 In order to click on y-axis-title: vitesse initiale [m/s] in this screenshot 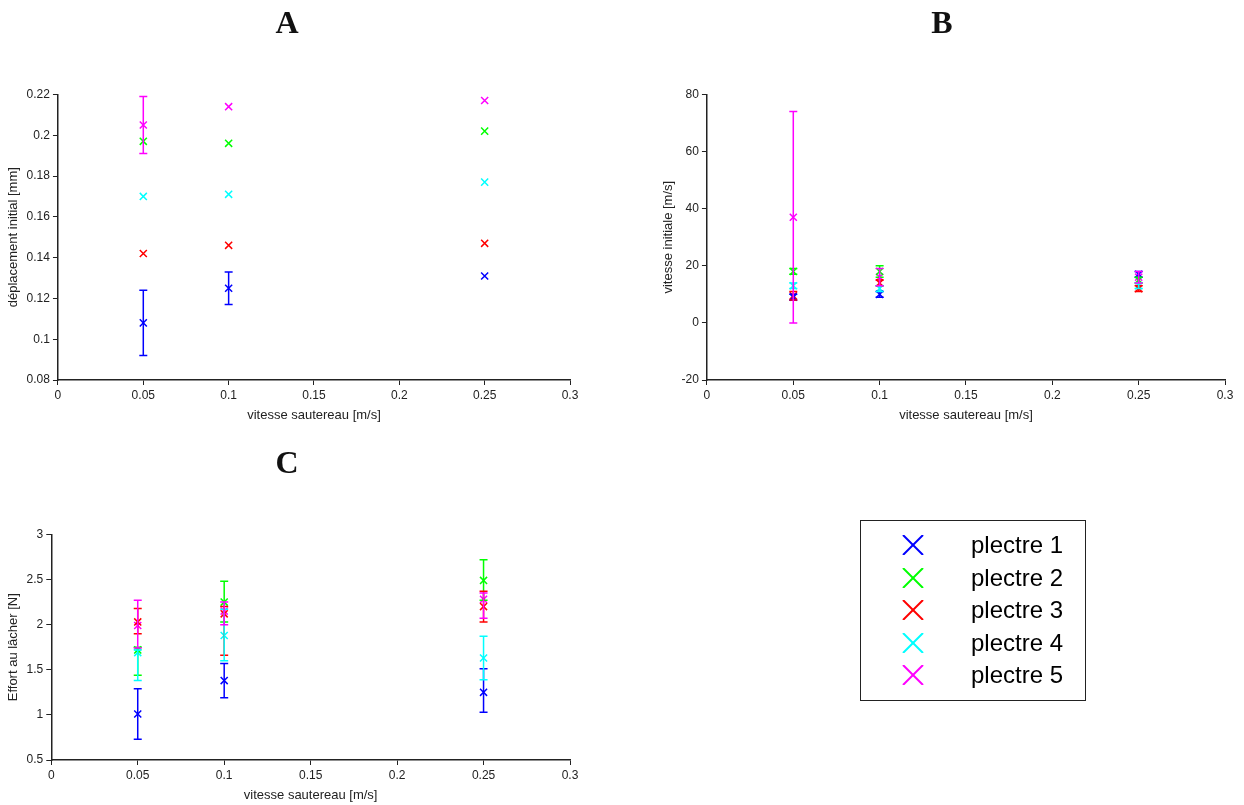, I will do `click(668, 237)`.